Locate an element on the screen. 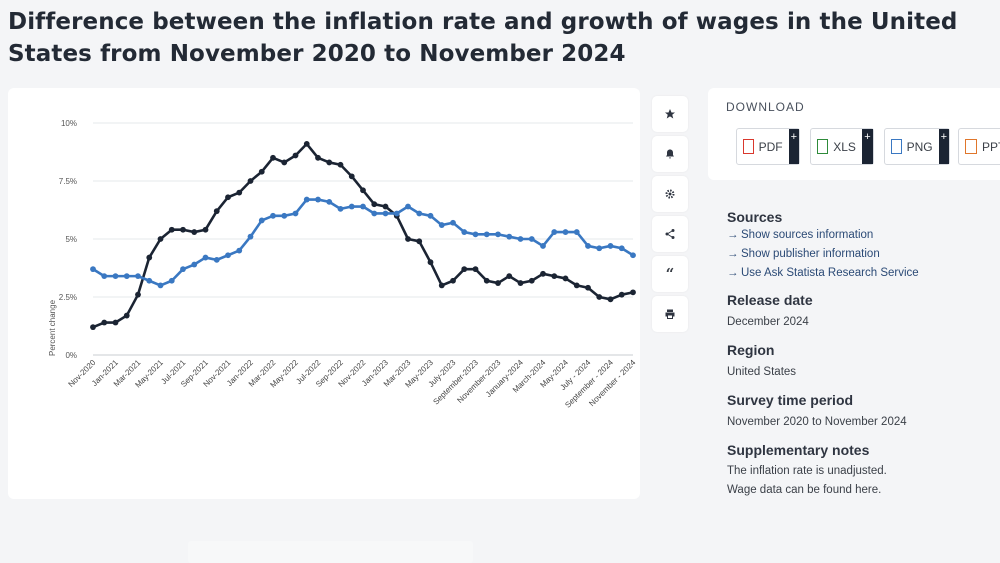 The height and width of the screenshot is (563, 1000). download-ppt-button: PPT is located at coordinates (979, 146).